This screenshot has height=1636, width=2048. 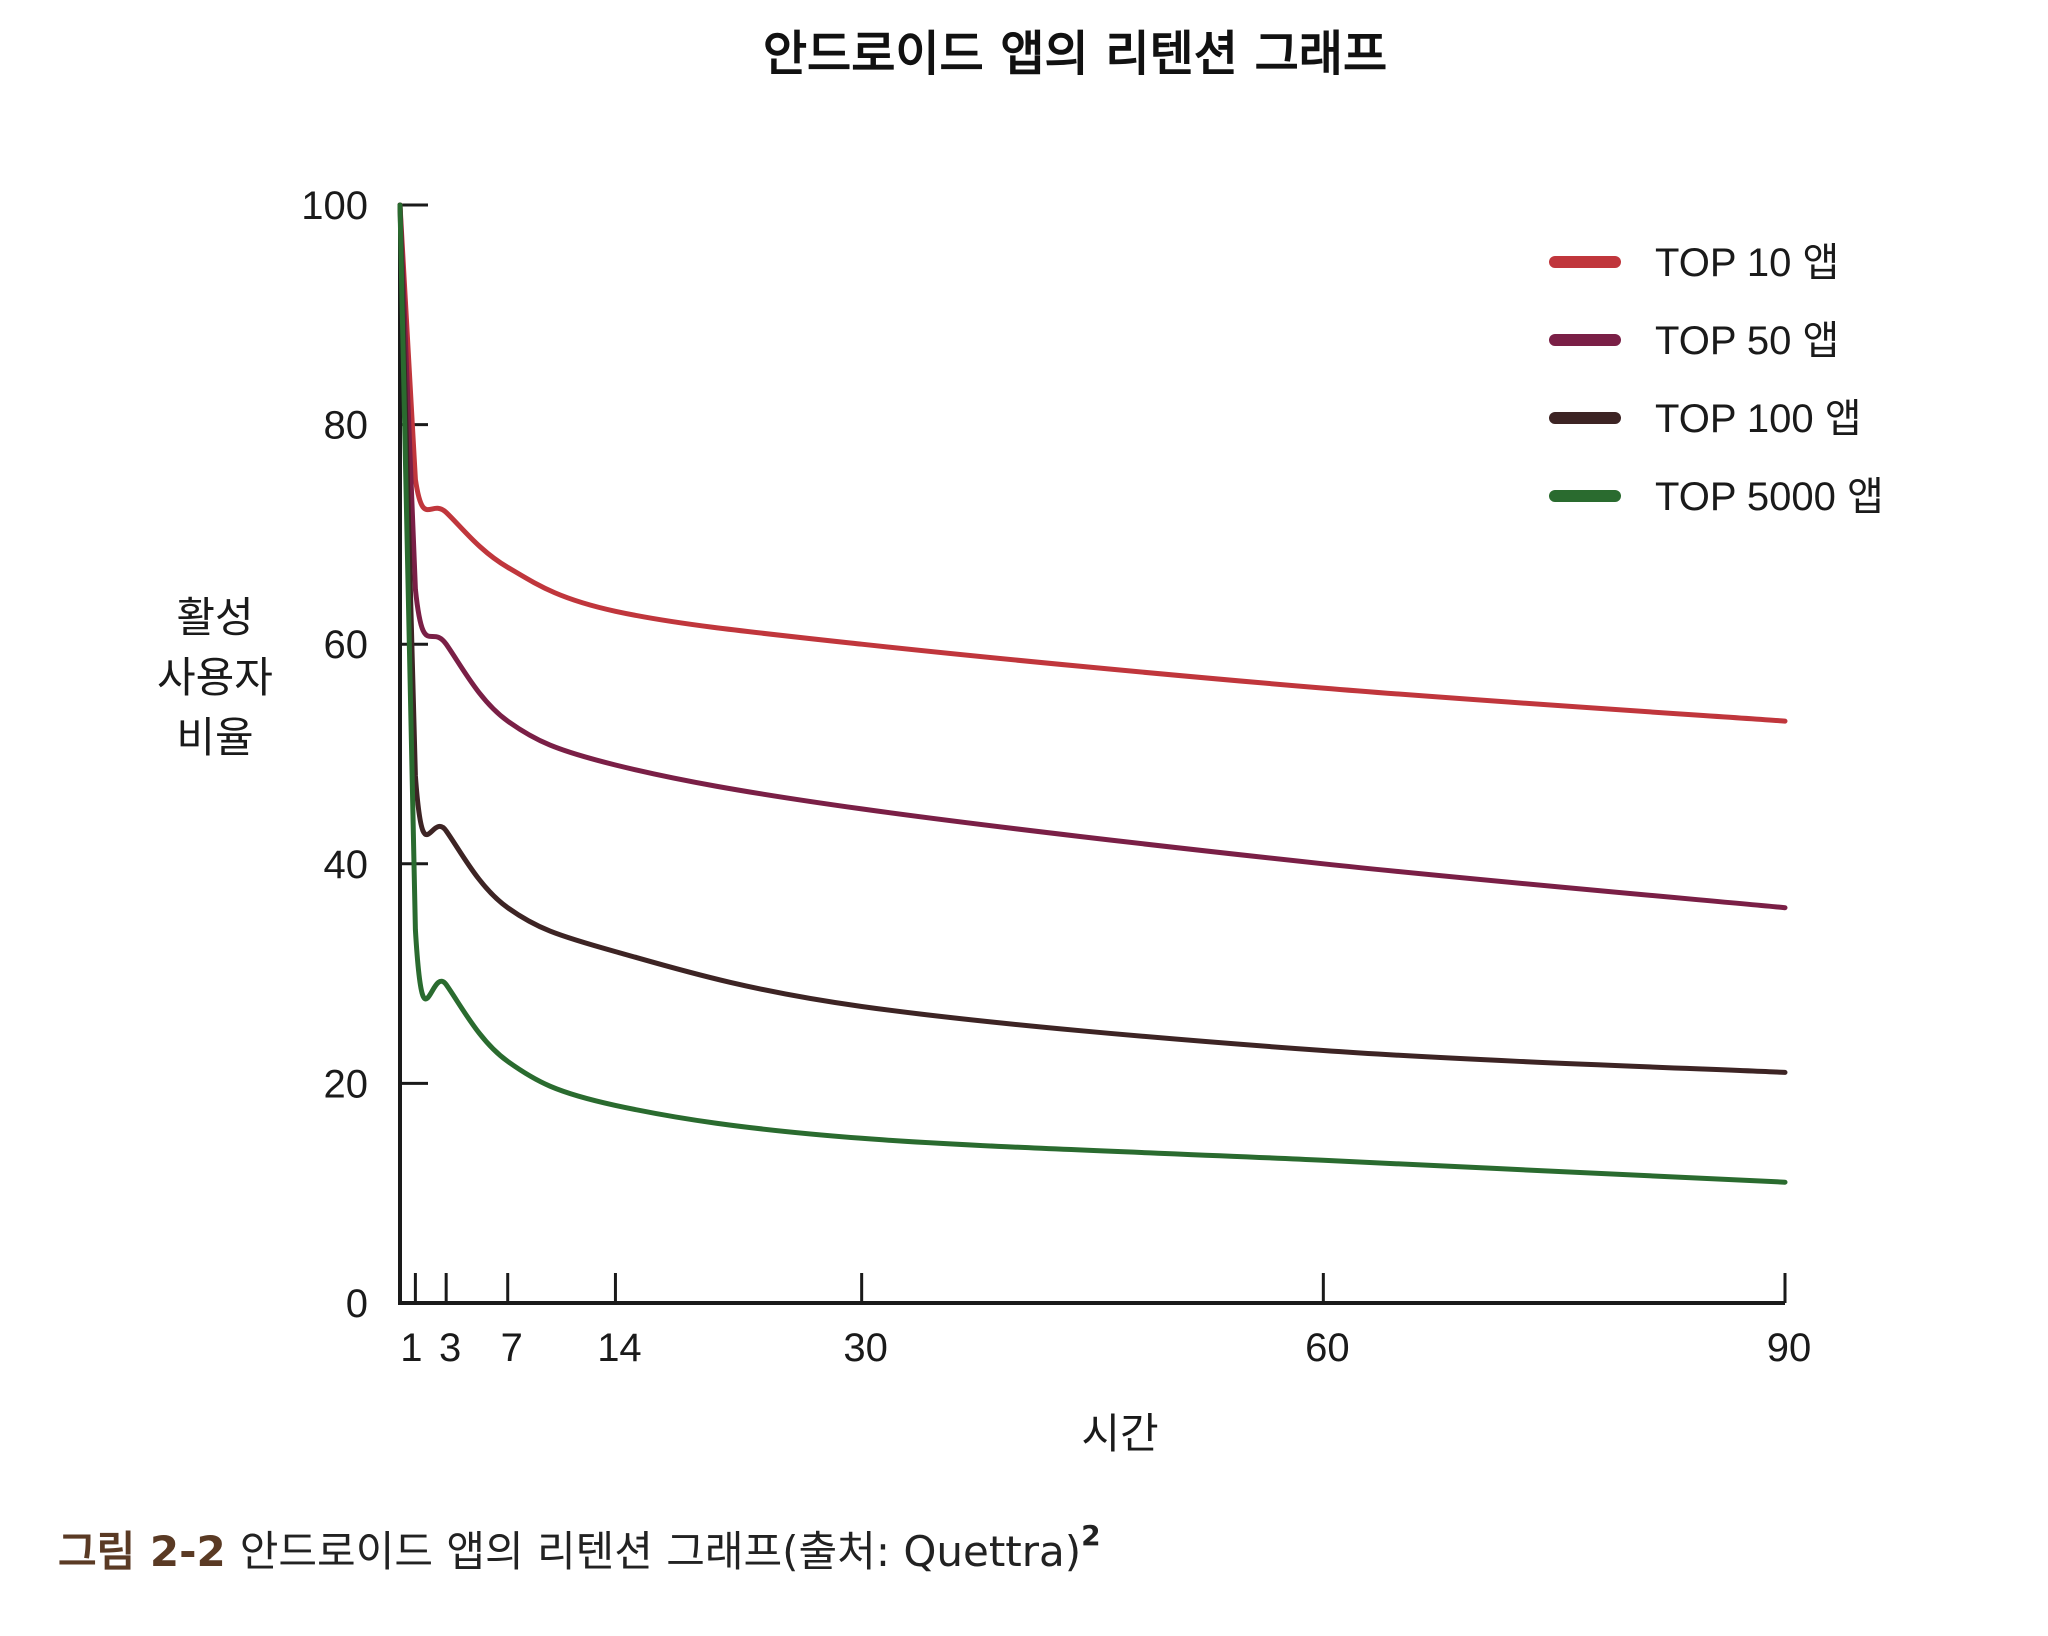 What do you see at coordinates (1789, 1348) in the screenshot?
I see `x-tick-label: 90` at bounding box center [1789, 1348].